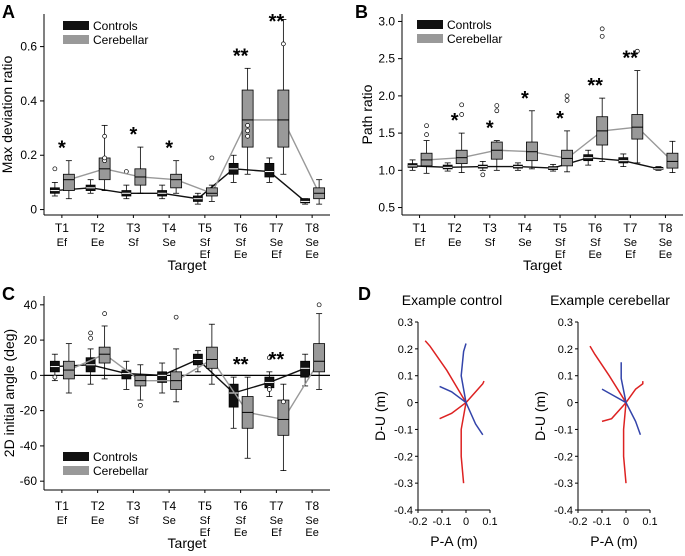 The image size is (685, 556). What do you see at coordinates (187, 543) in the screenshot?
I see `x-axis-label: Target` at bounding box center [187, 543].